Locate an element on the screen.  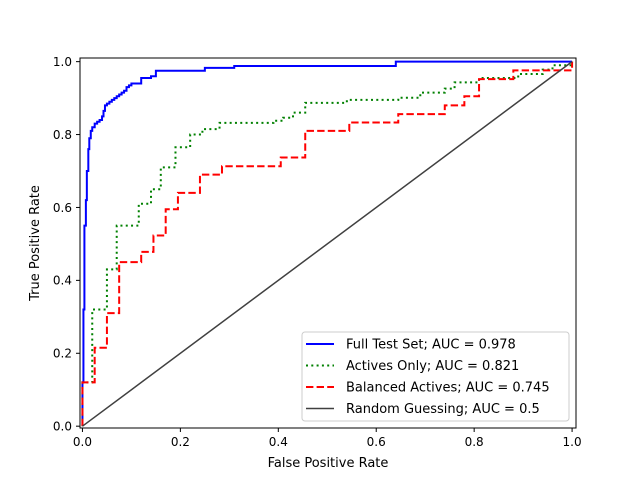
y-tick-label: 0.6 is located at coordinates (62, 208).